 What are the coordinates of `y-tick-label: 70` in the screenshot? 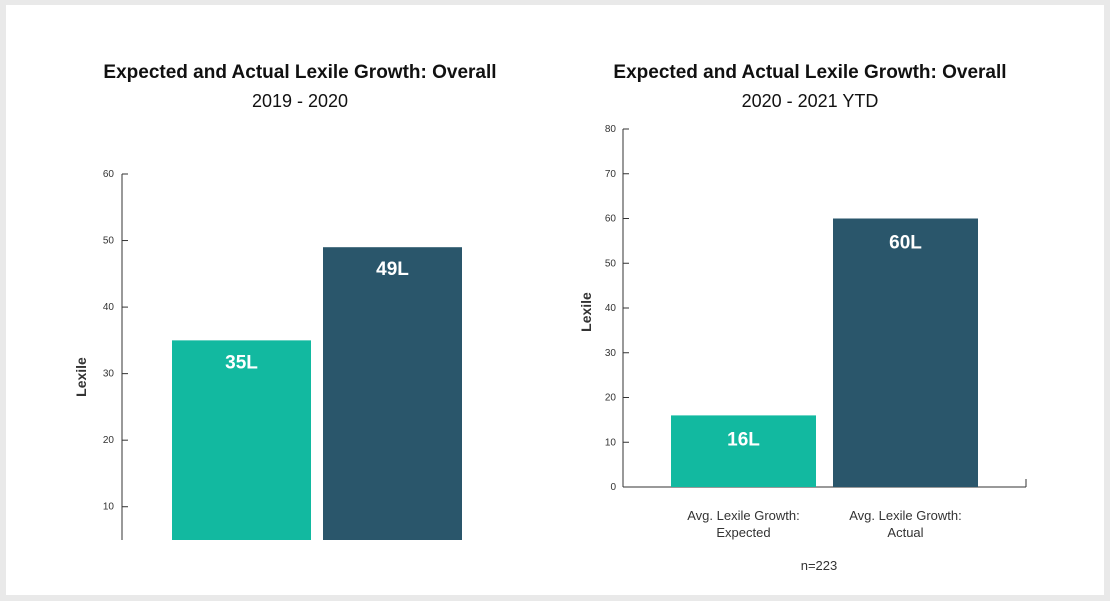 It's located at (611, 174).